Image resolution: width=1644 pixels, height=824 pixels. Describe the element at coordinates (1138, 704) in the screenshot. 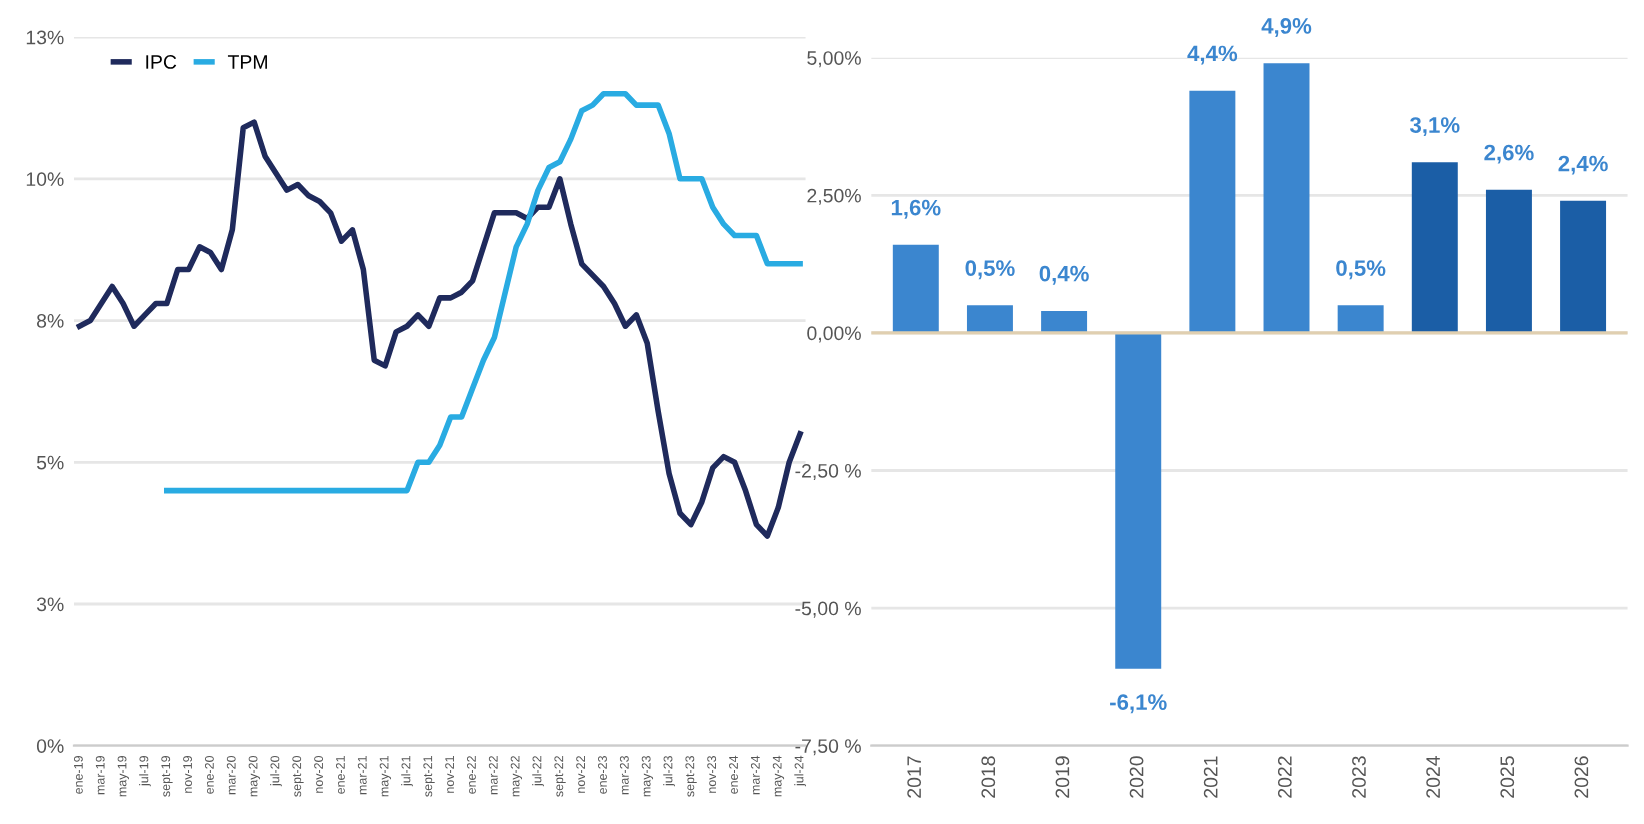

I see `data-label: -6,1%` at that location.